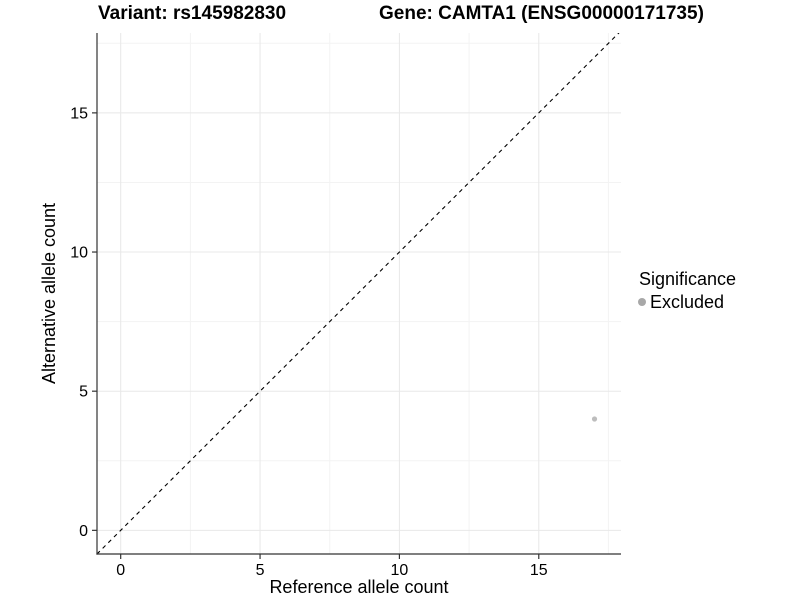 The height and width of the screenshot is (600, 800). What do you see at coordinates (79, 113) in the screenshot?
I see `y-tick-label: 15` at bounding box center [79, 113].